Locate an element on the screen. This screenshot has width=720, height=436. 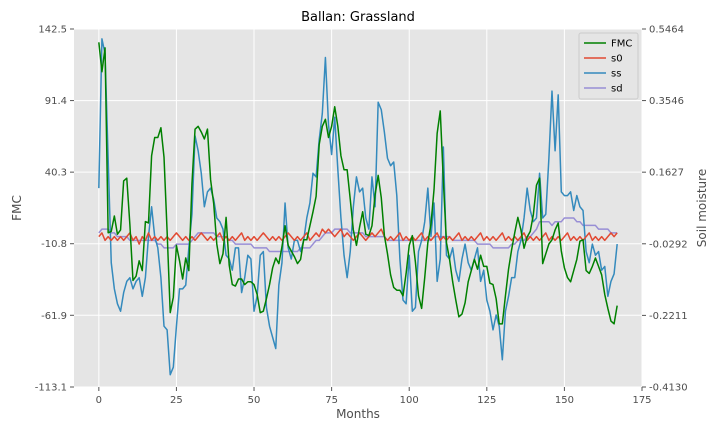
y2-axis-label: Soil moisture is located at coordinates (702, 208).